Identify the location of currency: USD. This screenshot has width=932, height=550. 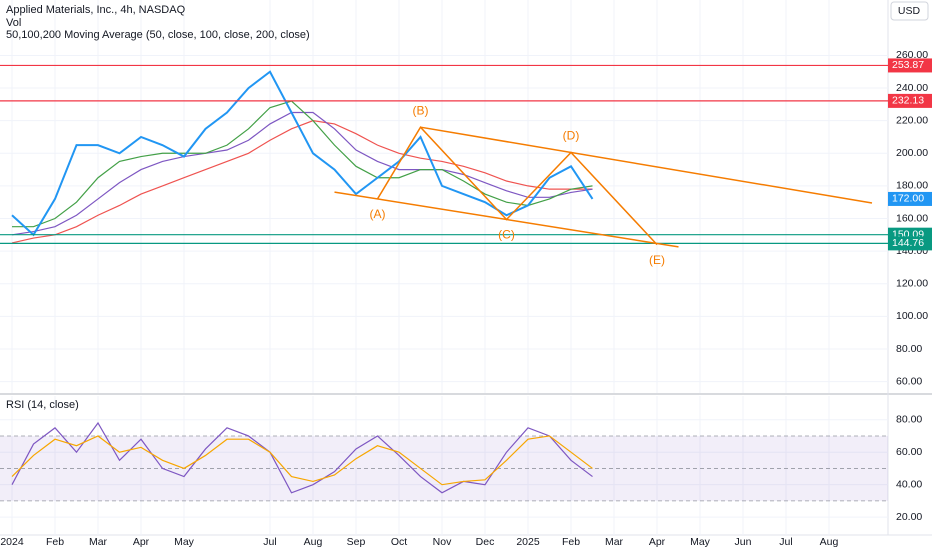
(909, 11).